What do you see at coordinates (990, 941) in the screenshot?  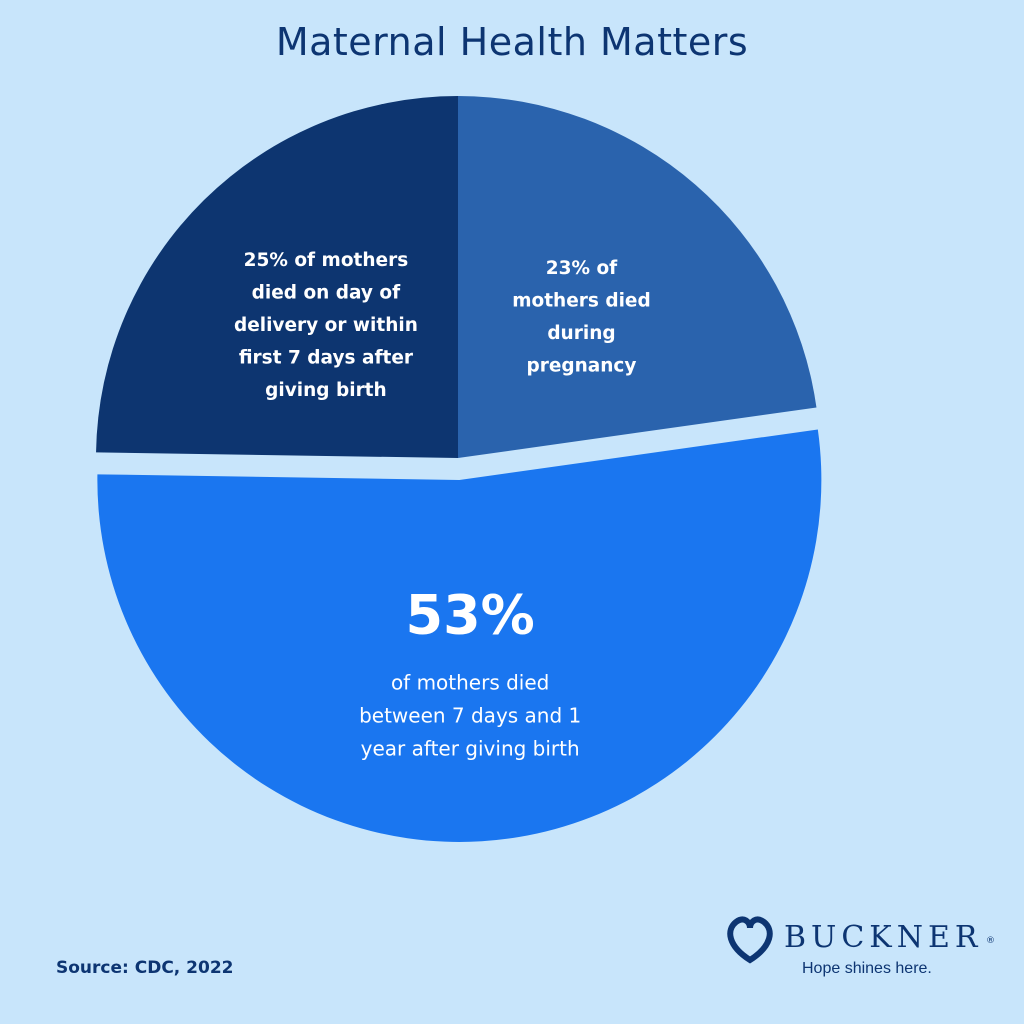 I see `logo-registered-mark: ®` at bounding box center [990, 941].